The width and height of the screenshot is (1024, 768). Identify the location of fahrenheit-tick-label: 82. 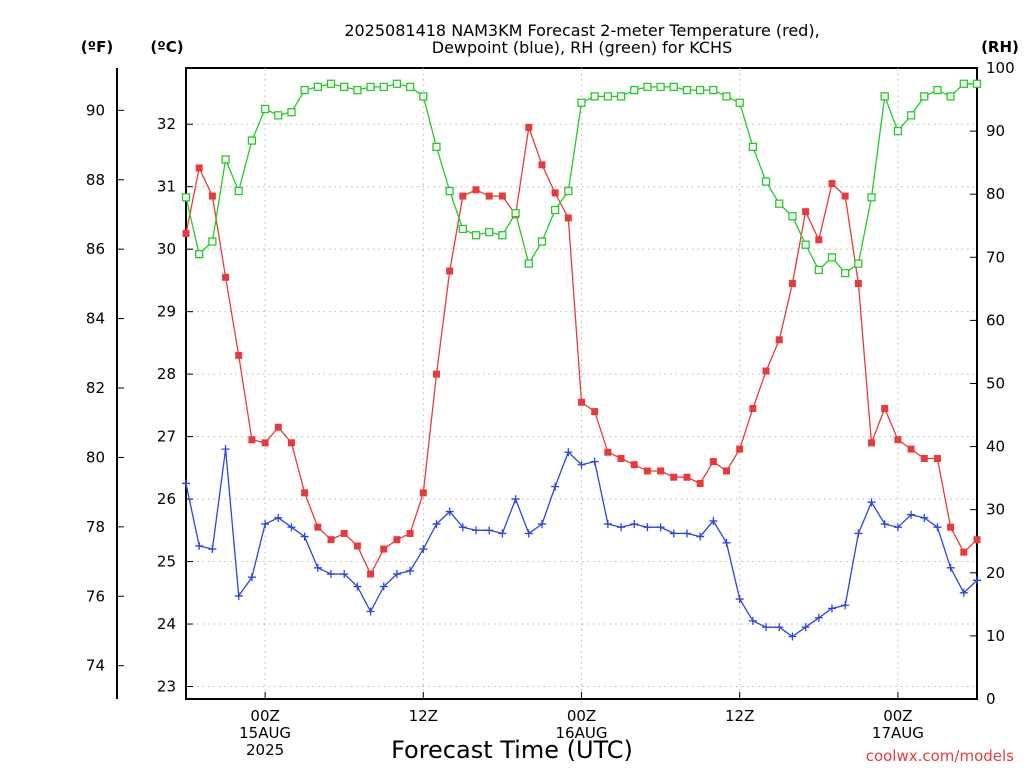
(95, 388).